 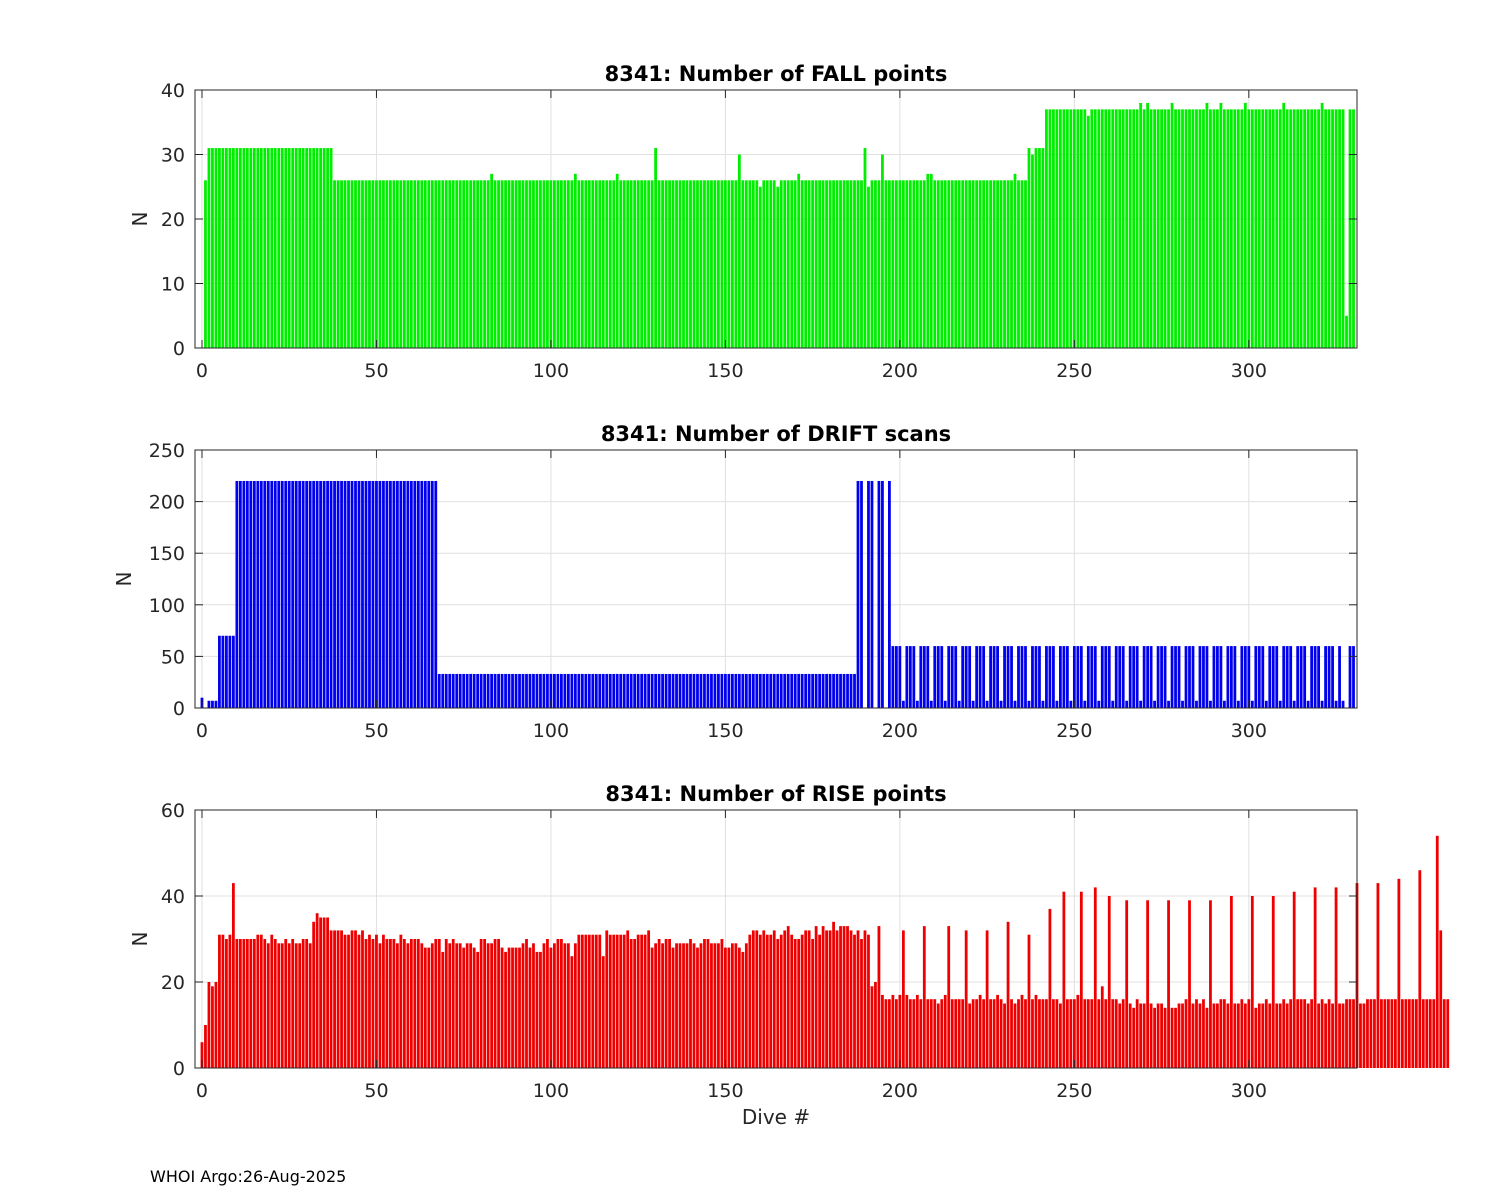 I want to click on y-axis-label: N, so click(x=140, y=939).